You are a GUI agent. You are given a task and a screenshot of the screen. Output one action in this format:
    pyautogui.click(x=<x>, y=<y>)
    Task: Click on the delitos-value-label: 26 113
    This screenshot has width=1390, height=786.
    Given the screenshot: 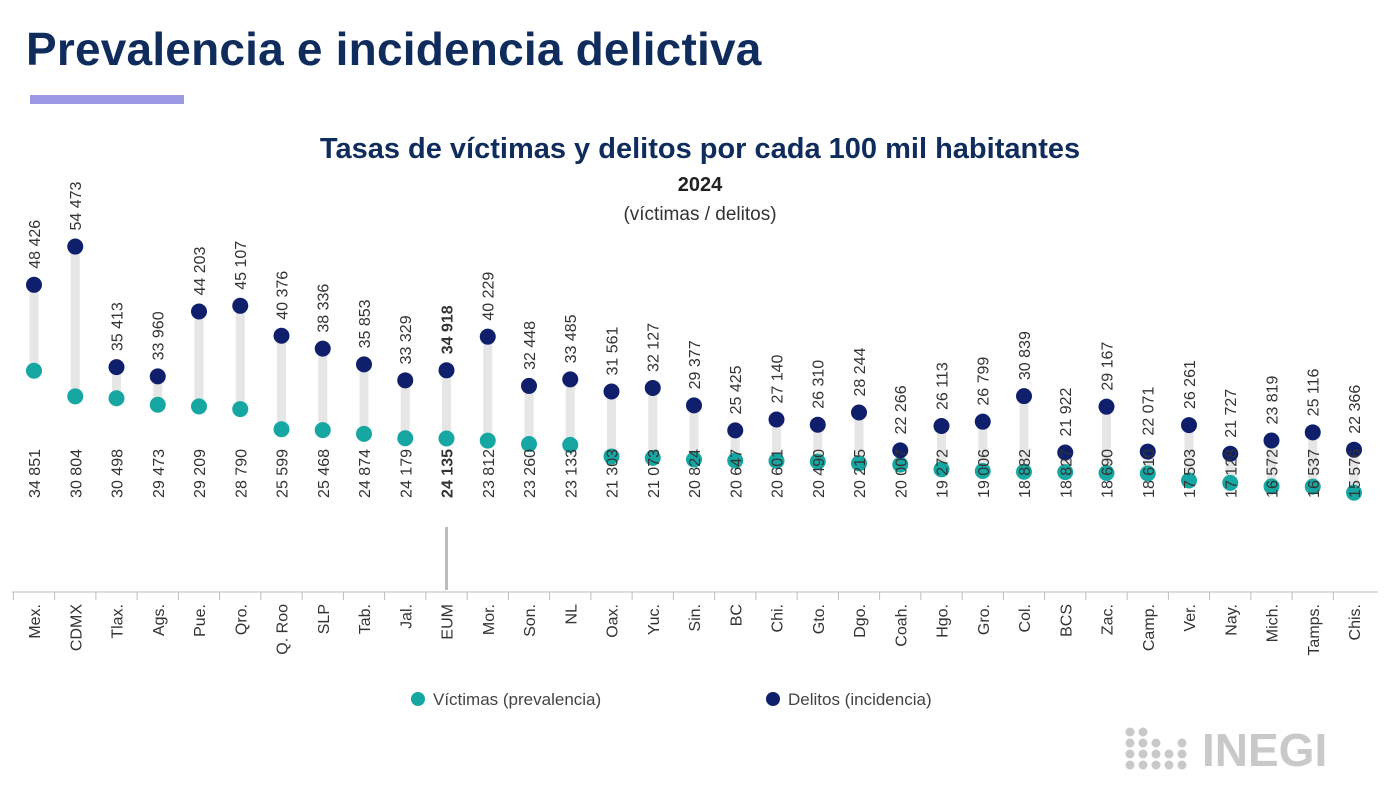 What is the action you would take?
    pyautogui.click(x=943, y=386)
    